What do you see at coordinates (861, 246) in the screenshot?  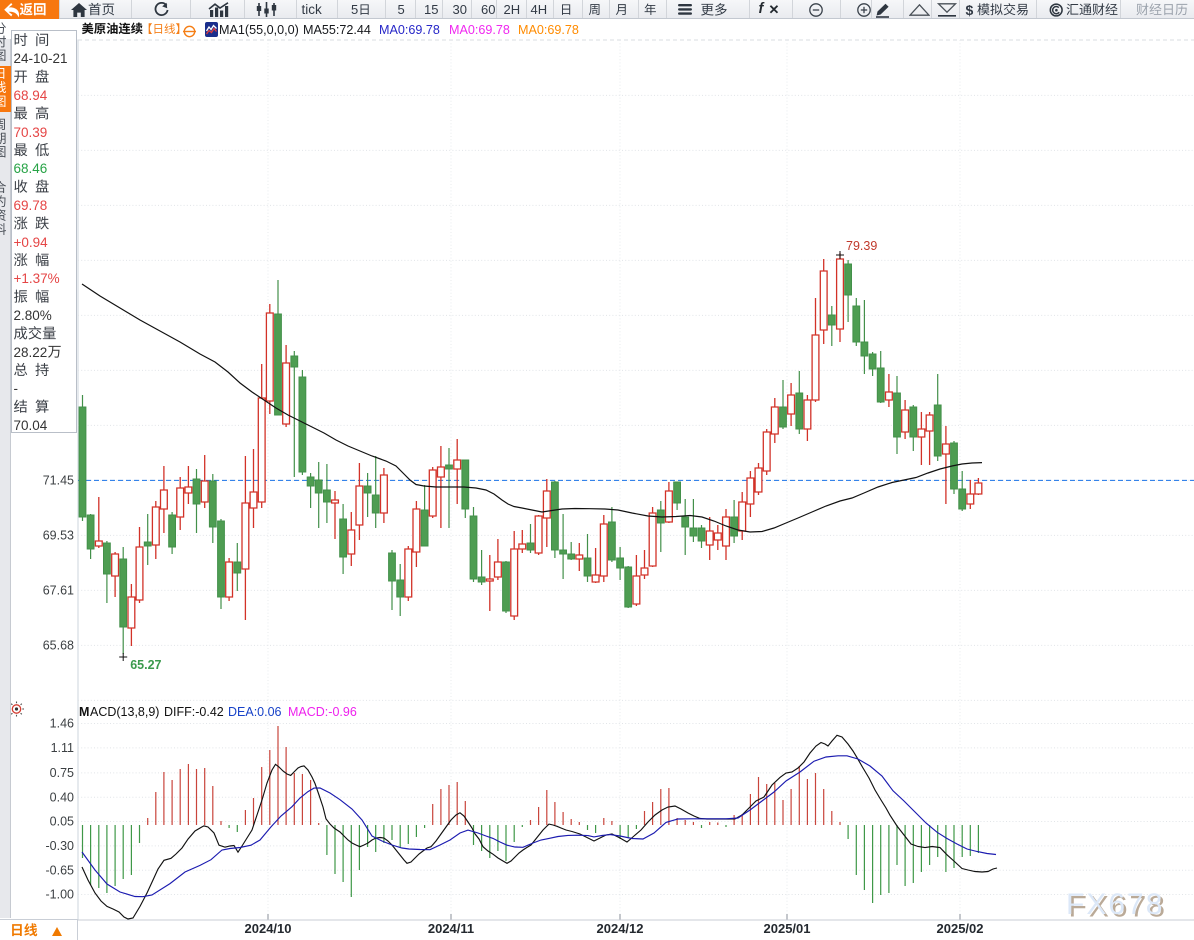 I see `svg-text: 79.39` at bounding box center [861, 246].